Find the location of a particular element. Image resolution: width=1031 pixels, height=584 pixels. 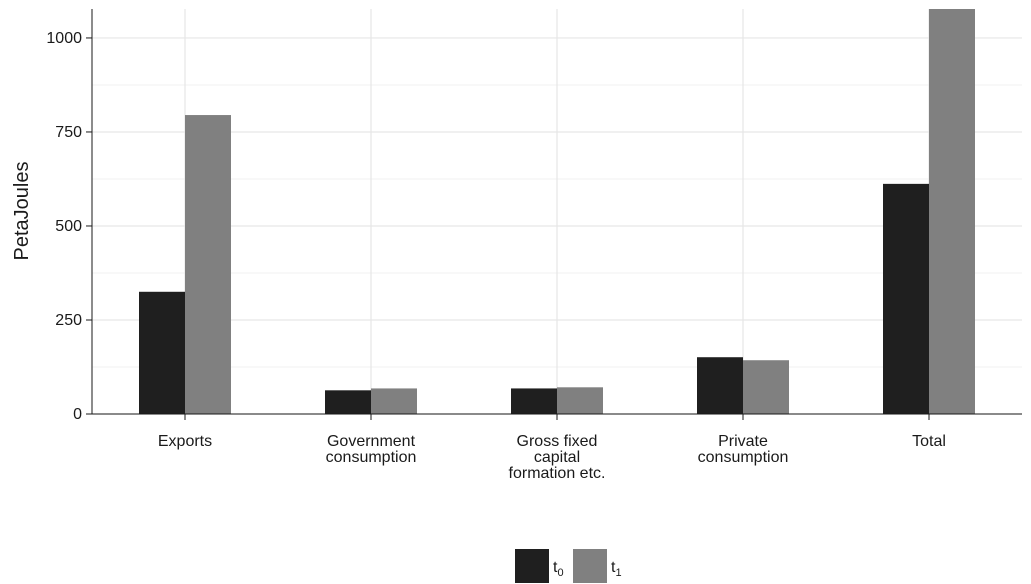

legend-swatch-t0 is located at coordinates (532, 566).